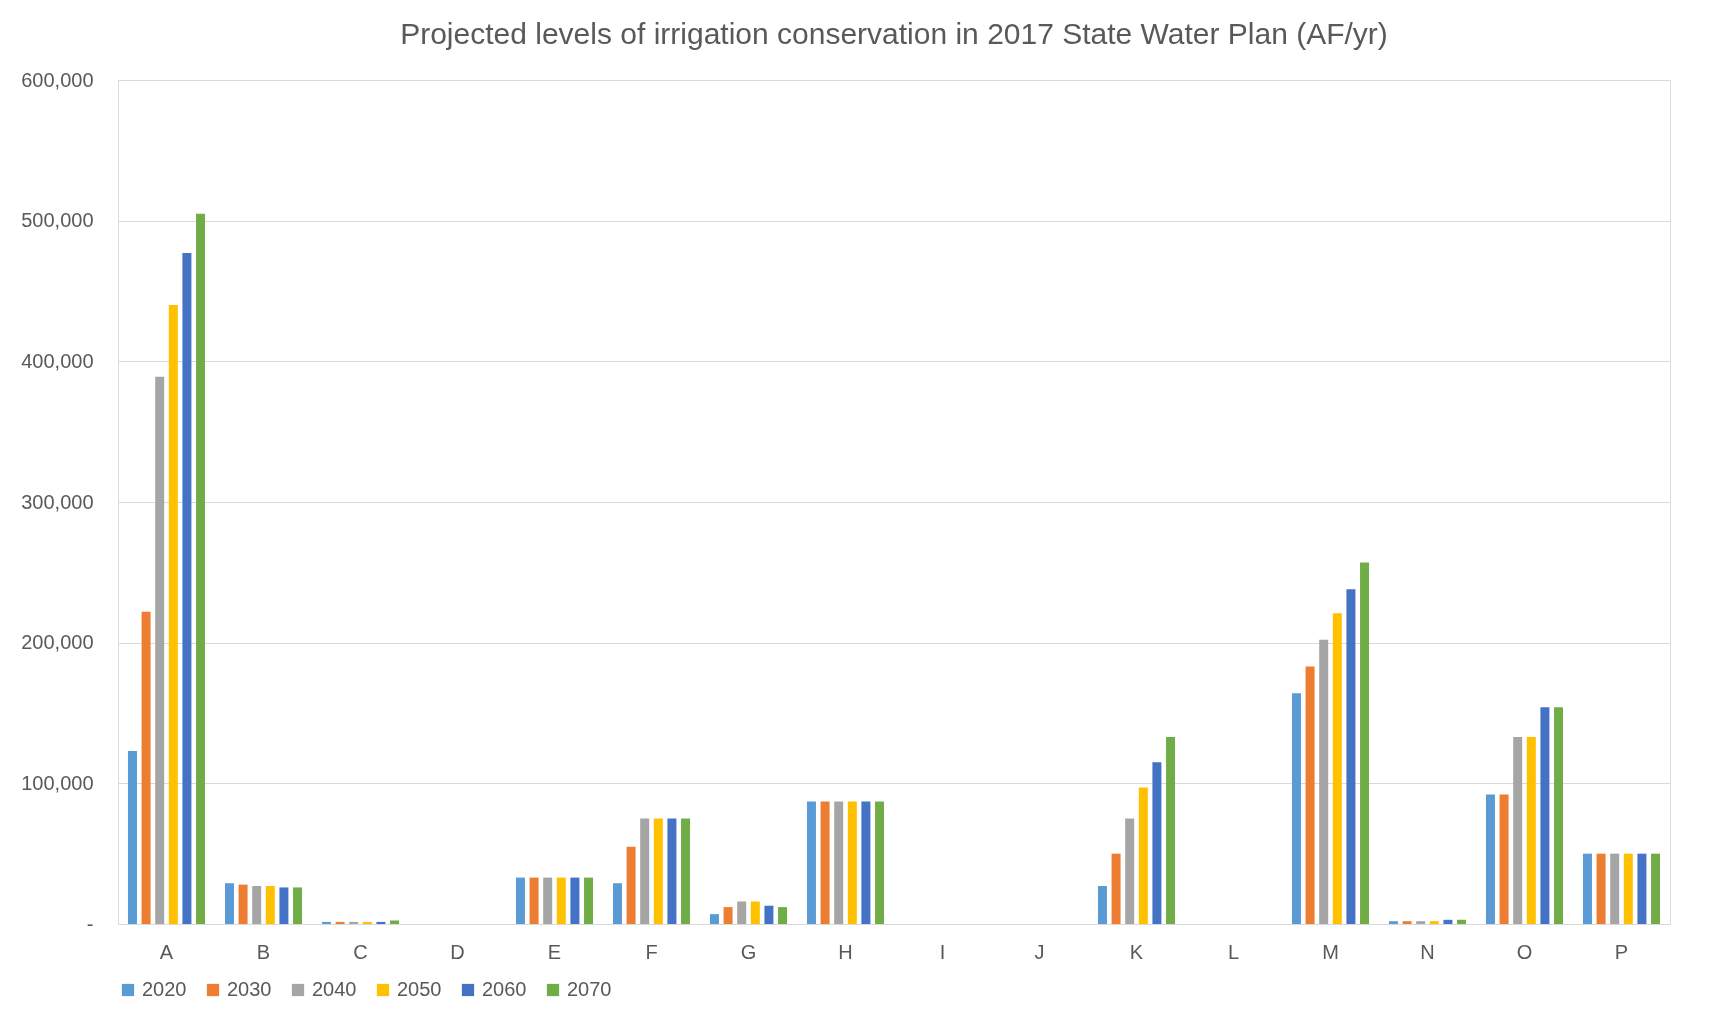  I want to click on y-tick-label: 600,000, so click(57, 79).